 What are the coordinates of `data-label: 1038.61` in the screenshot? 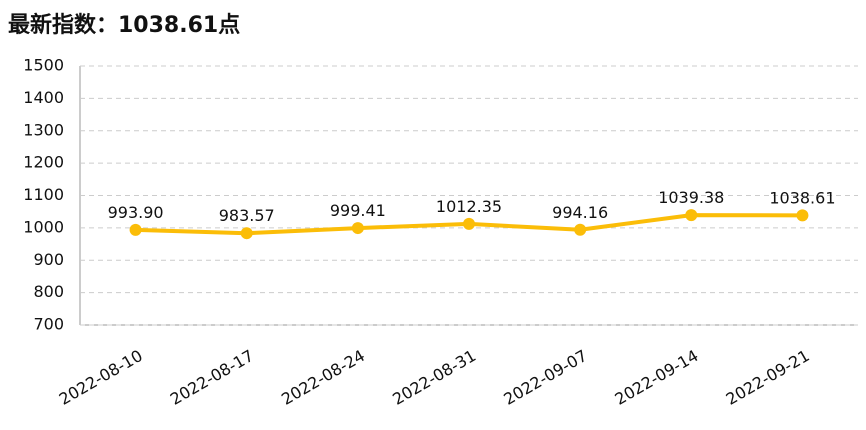 It's located at (802, 197).